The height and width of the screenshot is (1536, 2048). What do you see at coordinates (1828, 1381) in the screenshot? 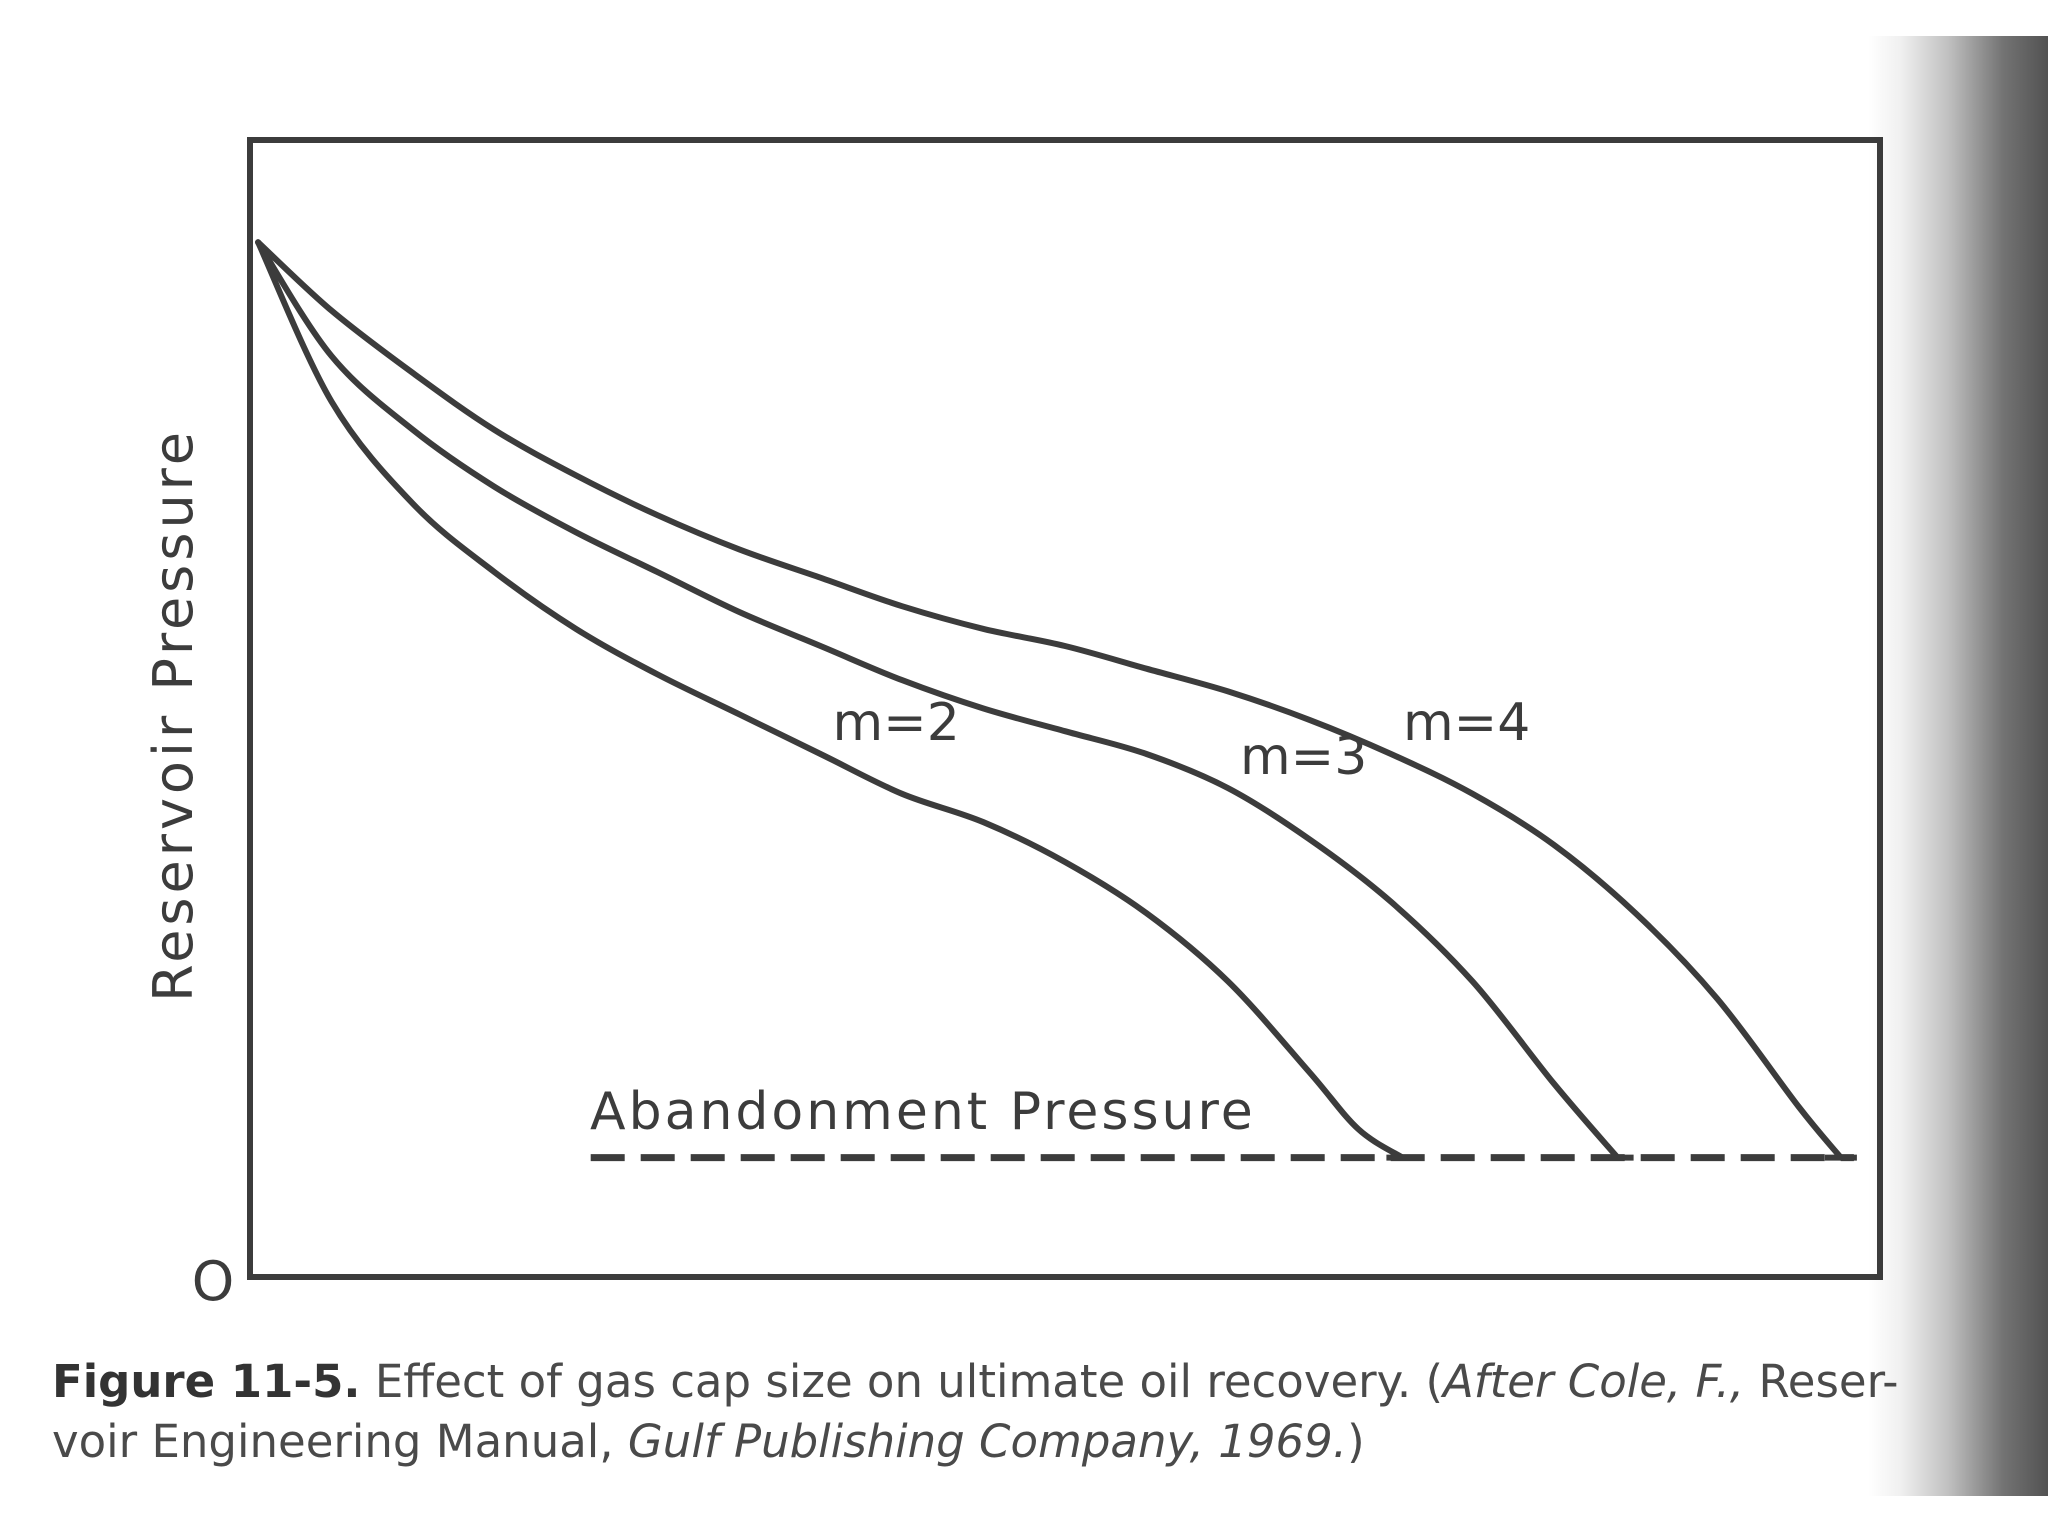
I see `caption-text-2: Reser-` at bounding box center [1828, 1381].